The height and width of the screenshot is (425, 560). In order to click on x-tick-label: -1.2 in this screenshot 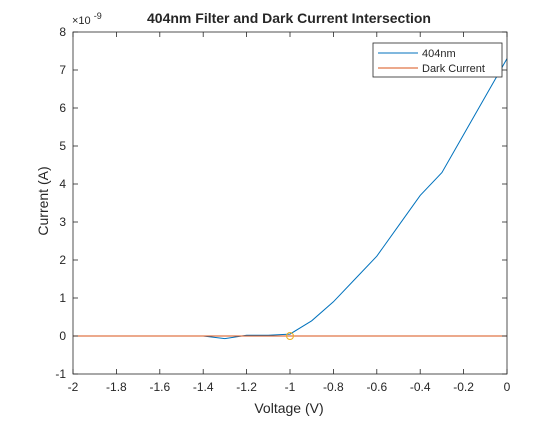, I will do `click(246, 387)`.